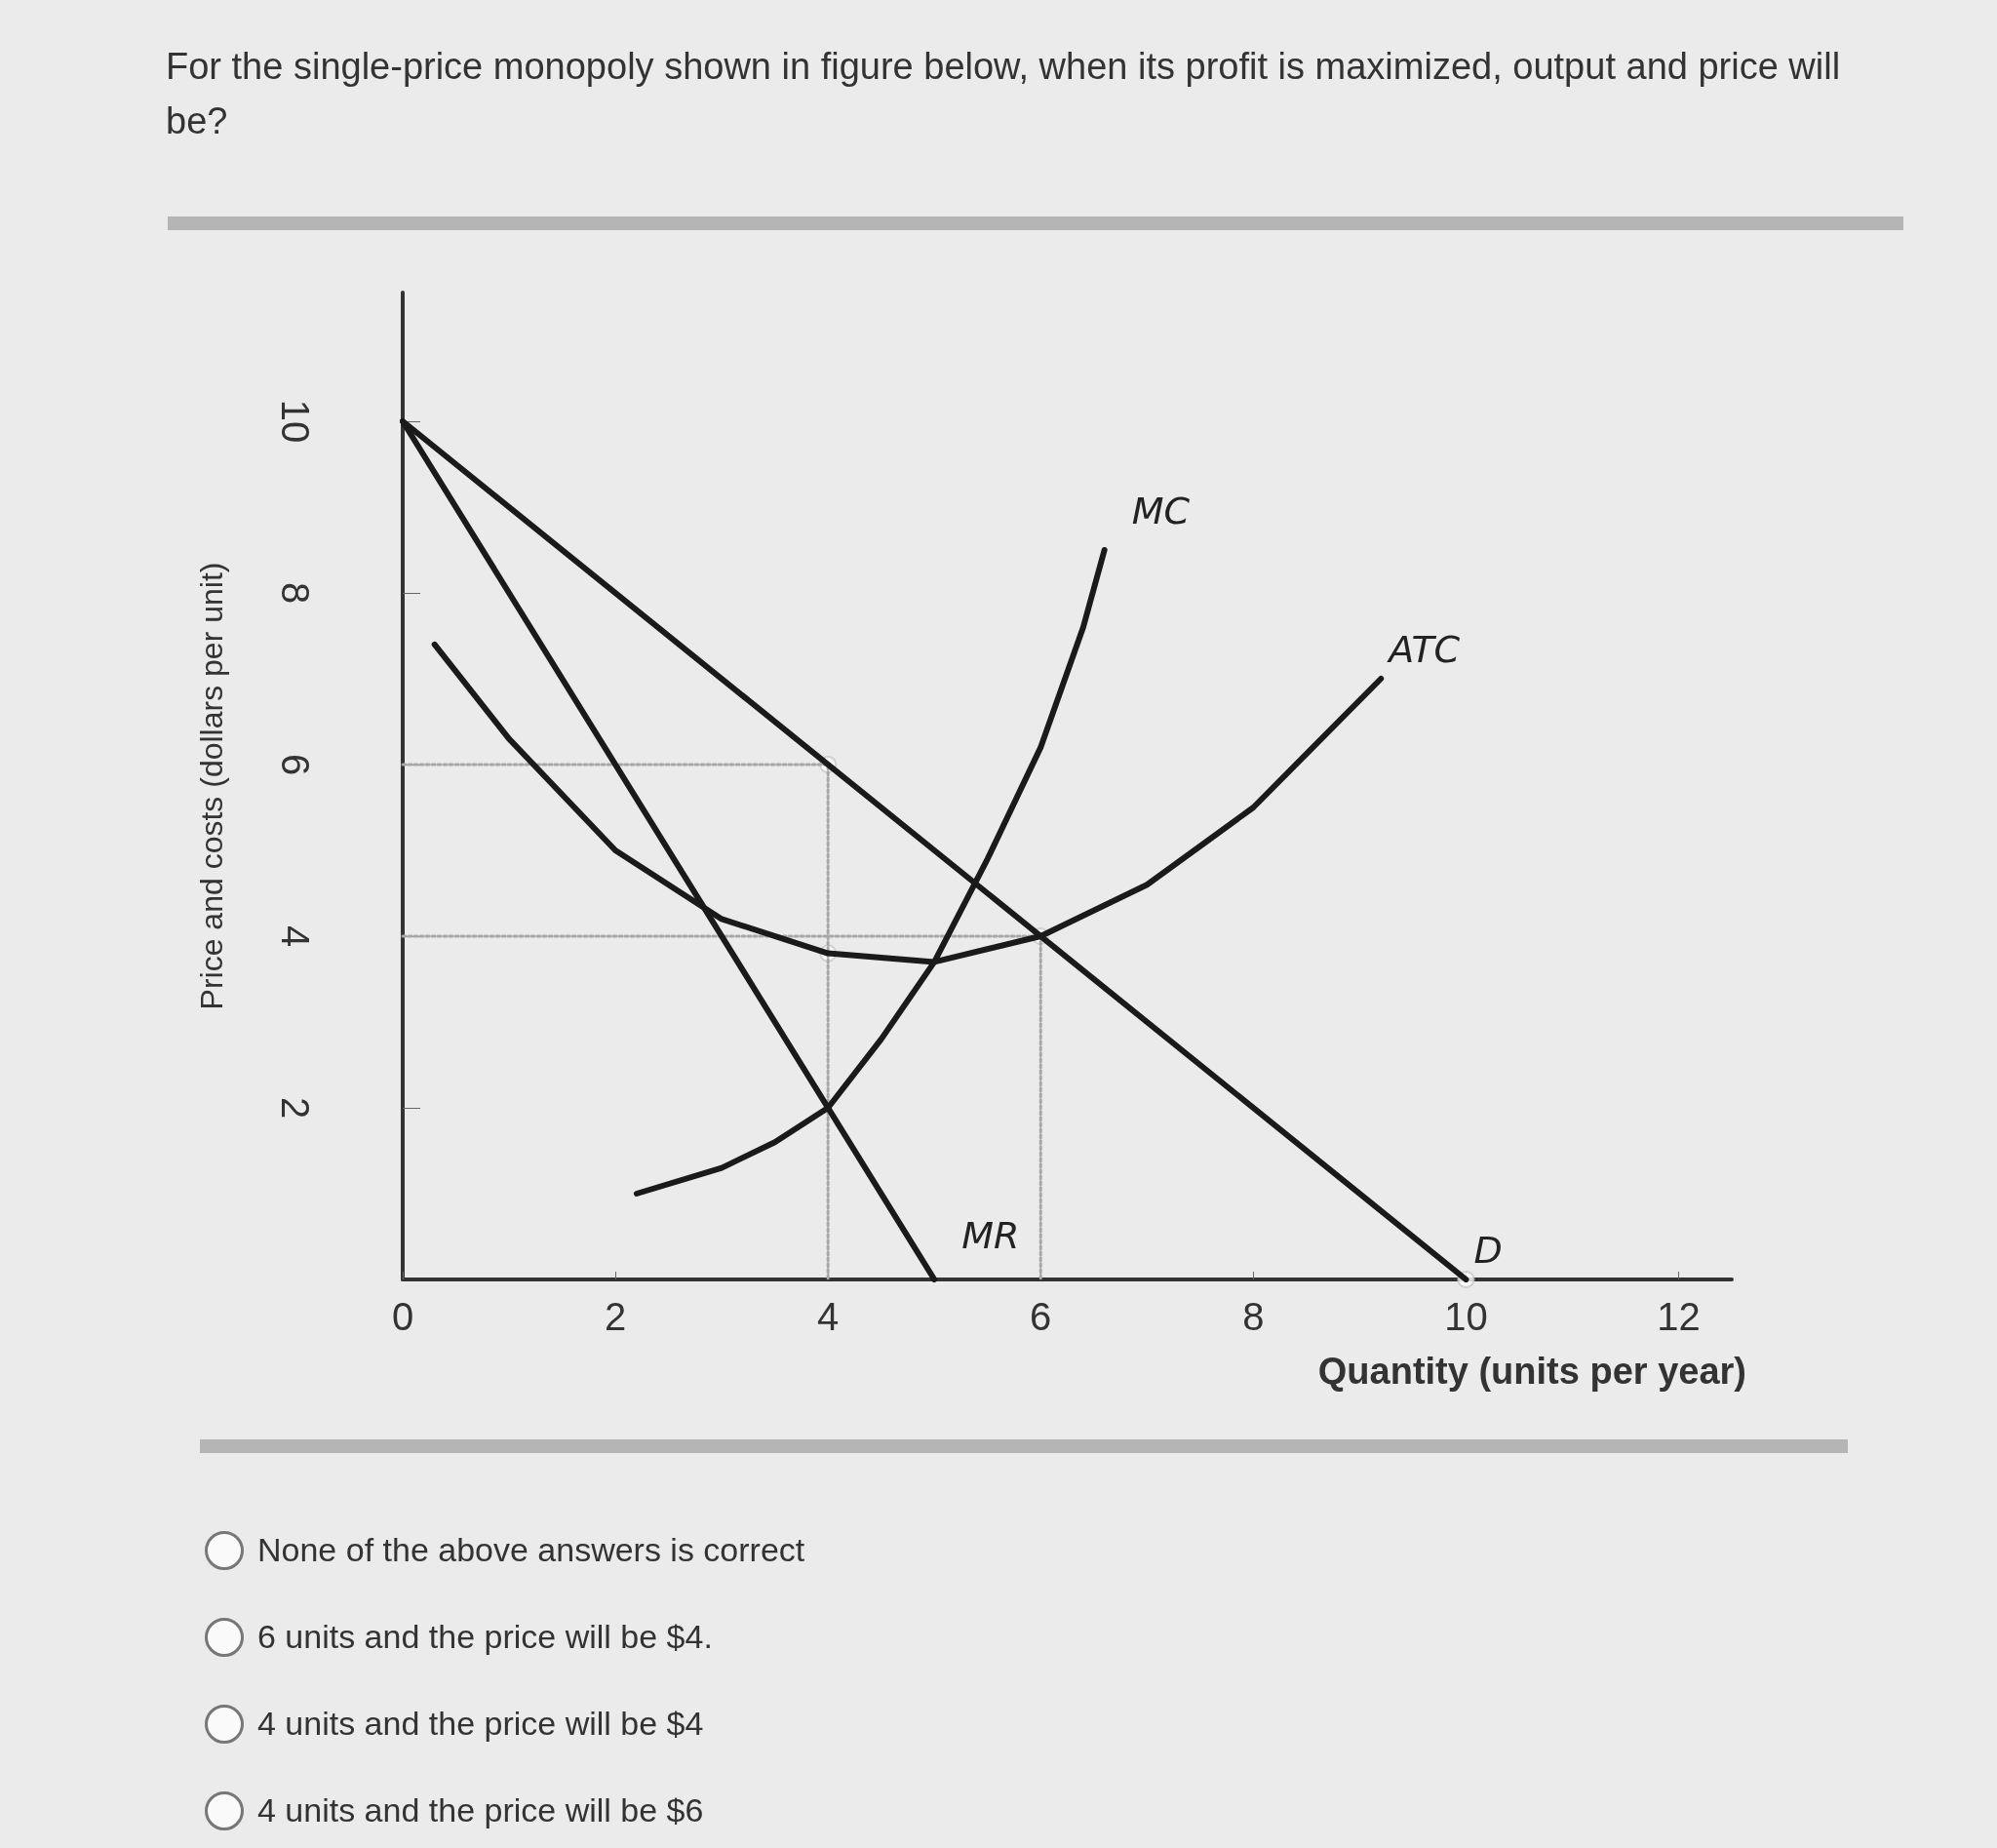  I want to click on series-label: MC, so click(1161, 511).